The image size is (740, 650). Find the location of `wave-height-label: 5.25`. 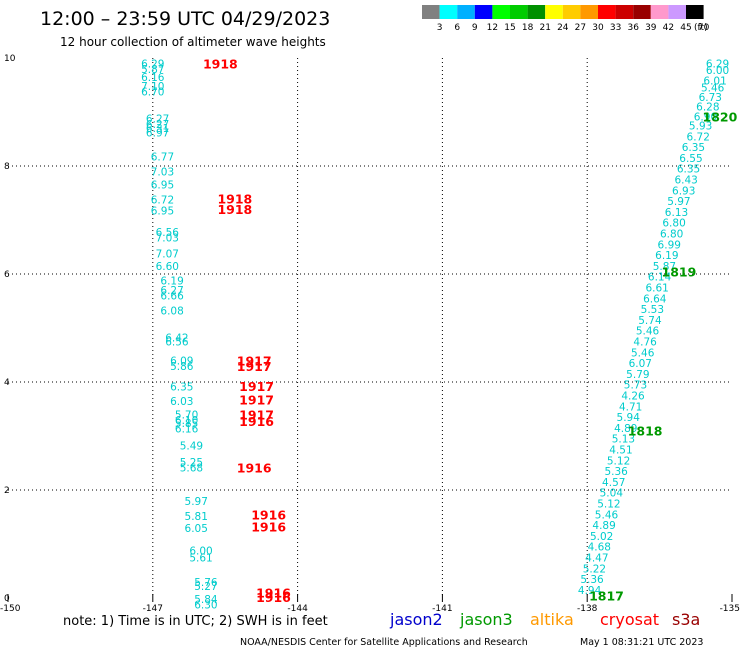

wave-height-label: 5.25 is located at coordinates (191, 463).